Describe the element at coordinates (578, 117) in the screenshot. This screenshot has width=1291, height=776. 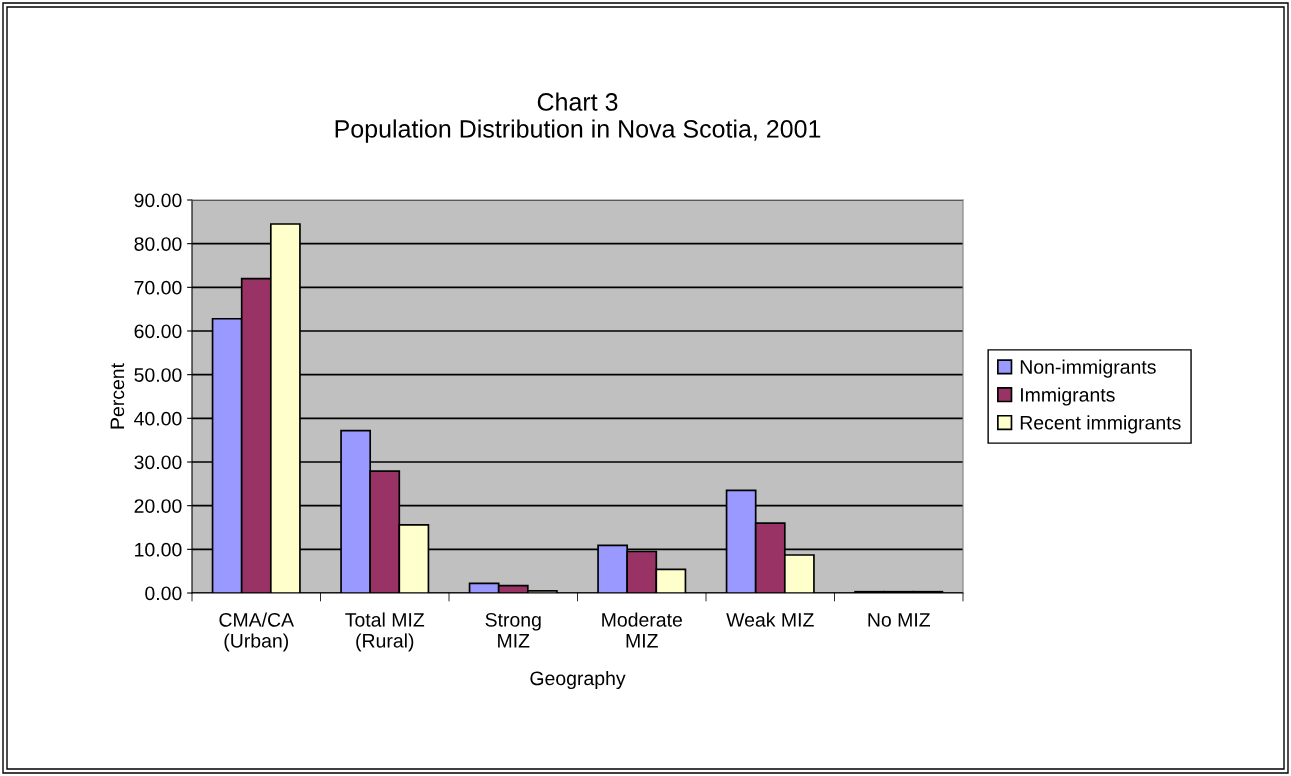
I see `chart-title: Chart 3 Population Distribution in Nova Scotia, 2001` at that location.